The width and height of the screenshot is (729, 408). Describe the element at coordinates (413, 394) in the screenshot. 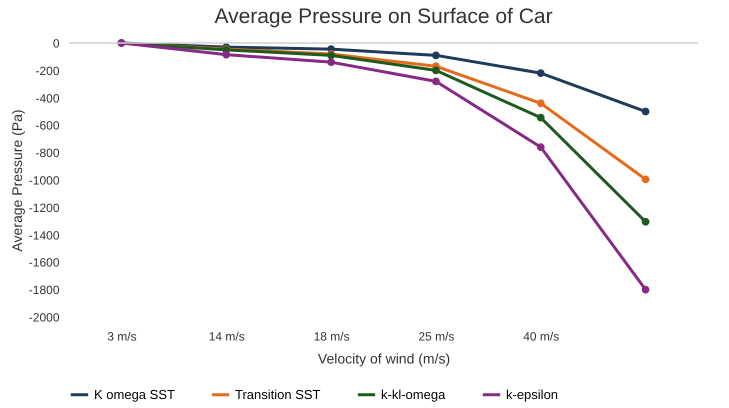

I see `legend-label: k-kl-omega` at that location.